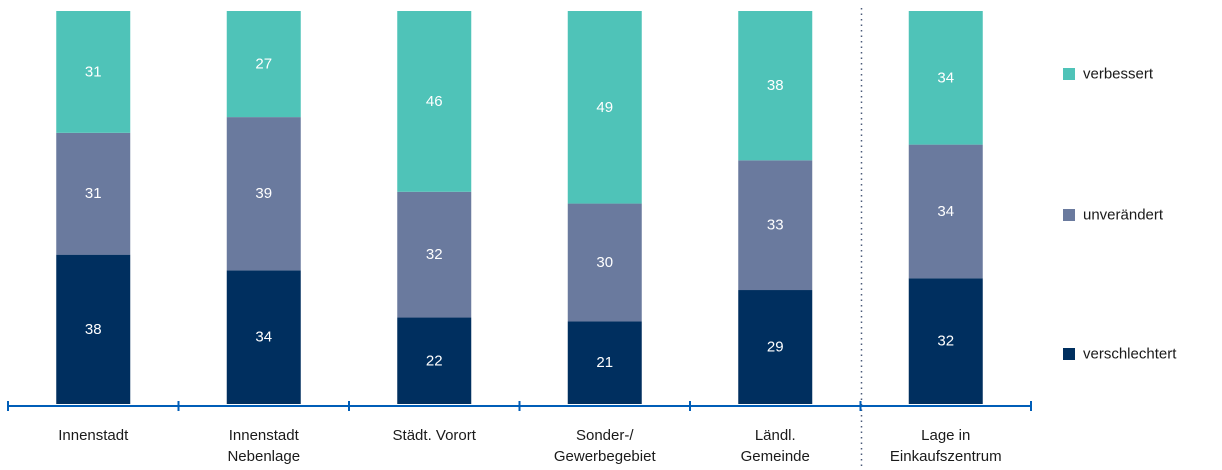 The height and width of the screenshot is (470, 1222). What do you see at coordinates (1069, 215) in the screenshot?
I see `legend-swatch-unverändert` at bounding box center [1069, 215].